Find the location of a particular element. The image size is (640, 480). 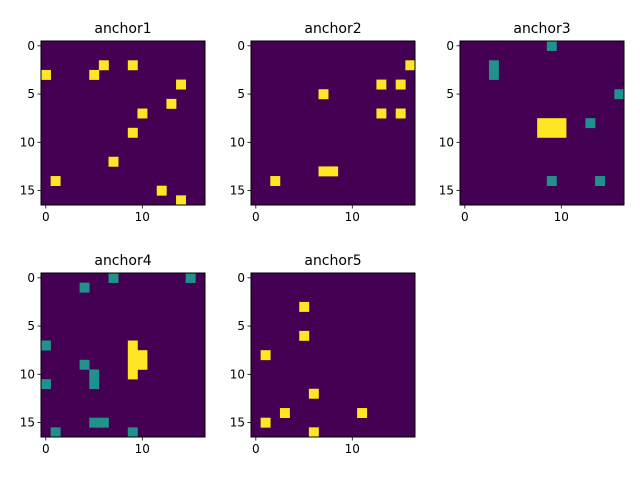

panel-title: anchor1 is located at coordinates (122, 29).